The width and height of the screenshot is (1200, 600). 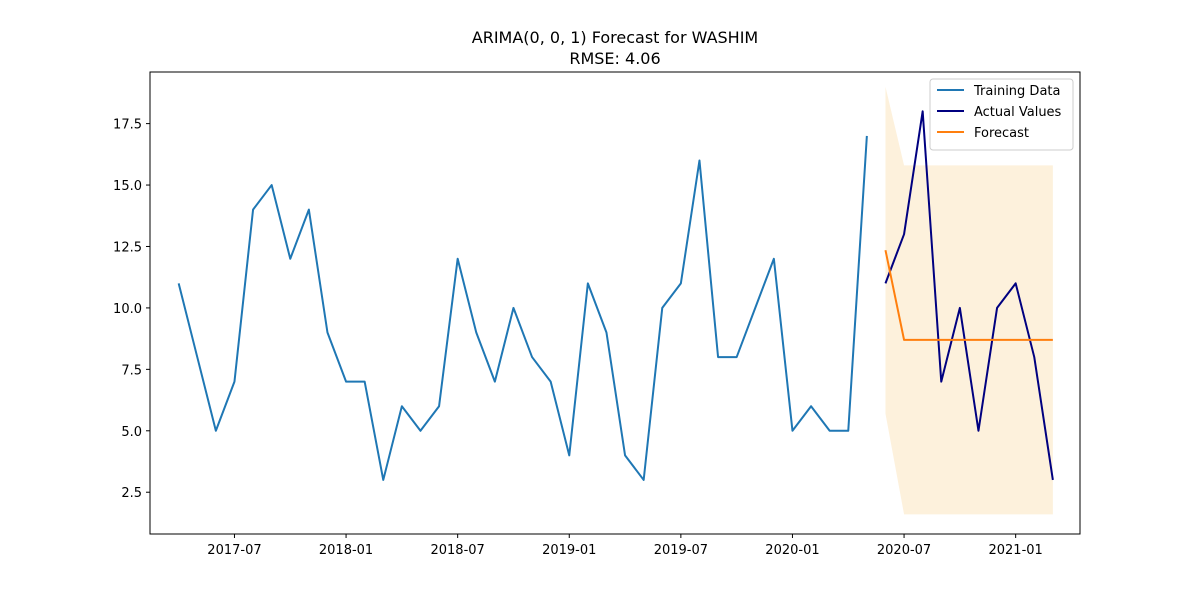 I want to click on y-tick-label: 12.5, so click(x=127, y=247).